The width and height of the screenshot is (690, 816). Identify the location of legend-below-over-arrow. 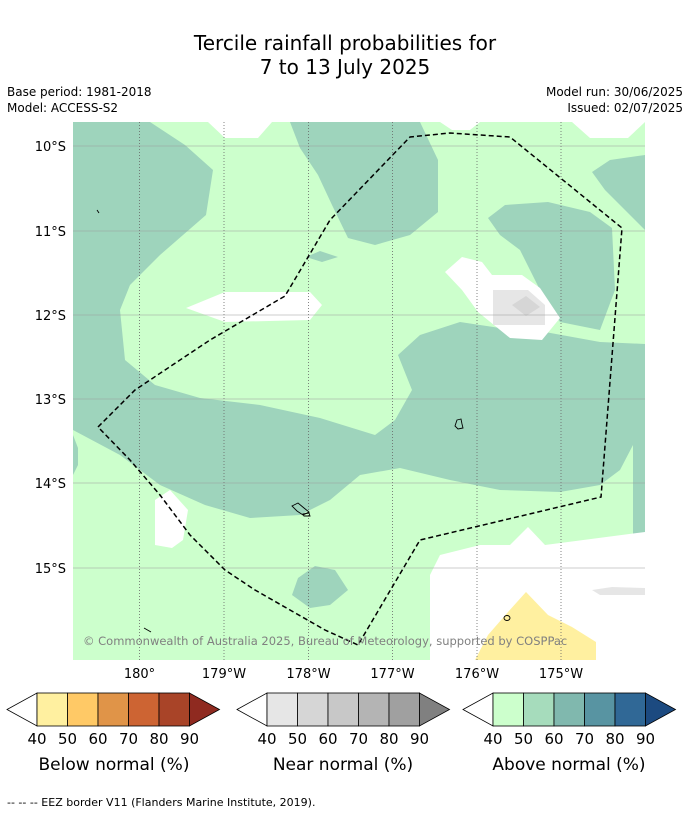
(205, 709).